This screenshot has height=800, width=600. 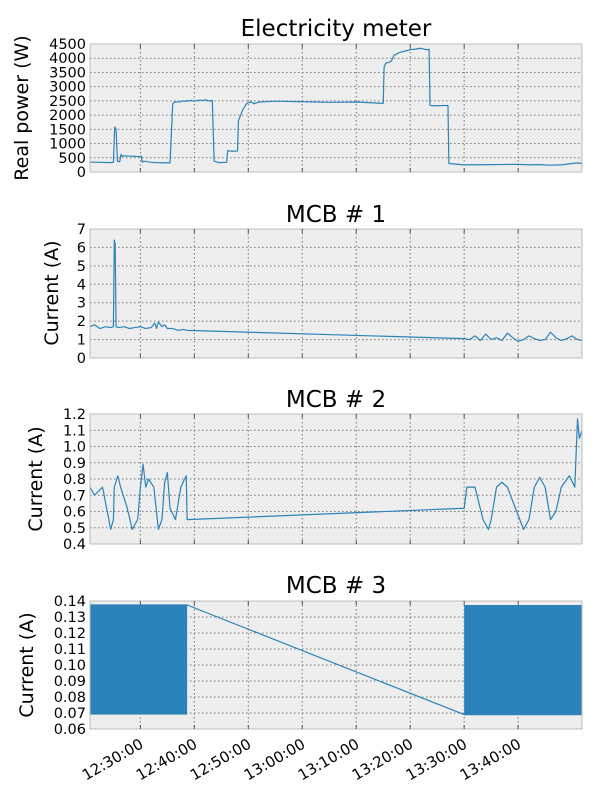 What do you see at coordinates (70, 618) in the screenshot?
I see `y-tick-label: 0.13` at bounding box center [70, 618].